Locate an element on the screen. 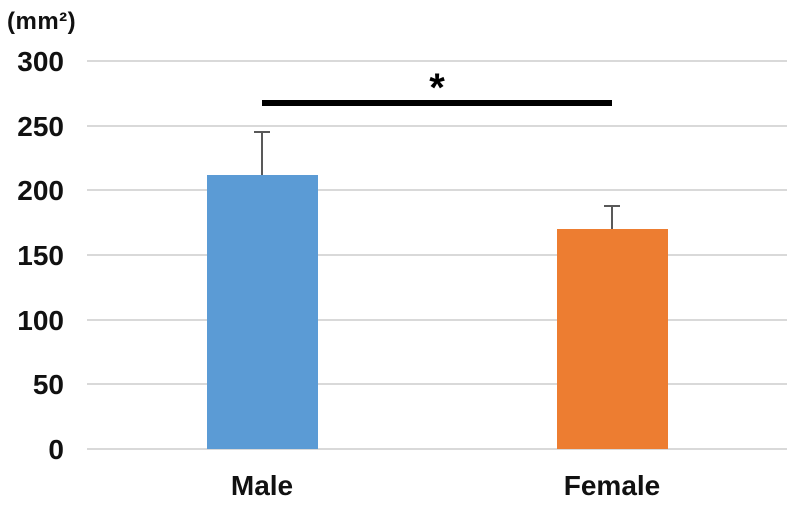 The height and width of the screenshot is (510, 799). y-axis-unit-label: (mm²) is located at coordinates (42, 21).